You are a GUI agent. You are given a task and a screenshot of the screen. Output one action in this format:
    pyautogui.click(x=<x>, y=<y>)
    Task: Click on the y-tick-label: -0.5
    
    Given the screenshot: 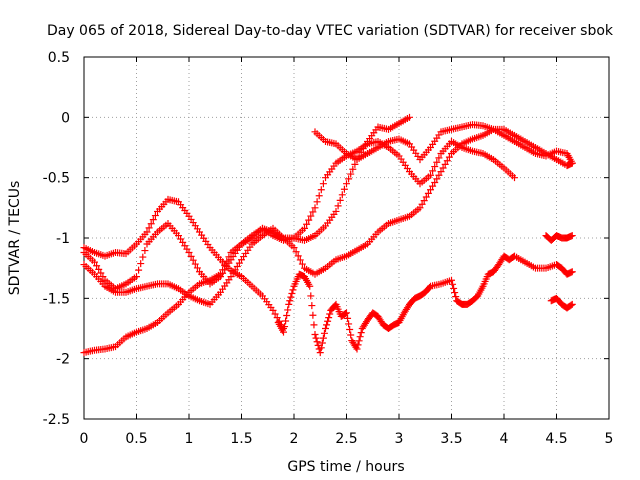 What is the action you would take?
    pyautogui.click(x=56, y=179)
    